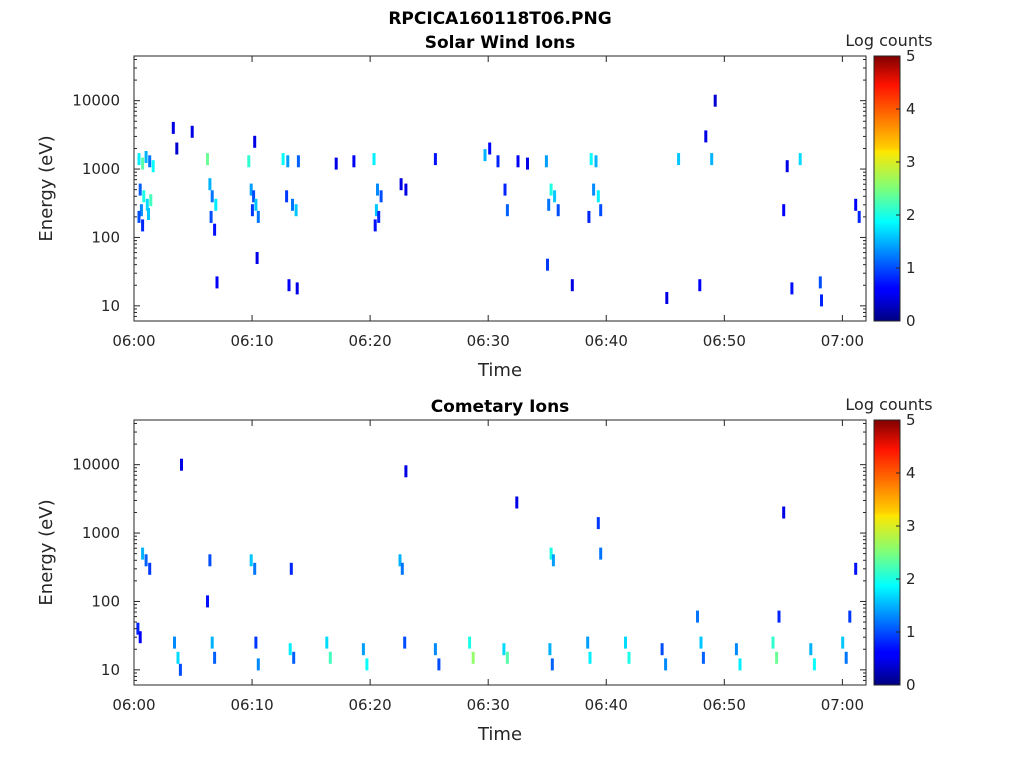 The height and width of the screenshot is (768, 1024). I want to click on x-axis-label: Time, so click(499, 734).